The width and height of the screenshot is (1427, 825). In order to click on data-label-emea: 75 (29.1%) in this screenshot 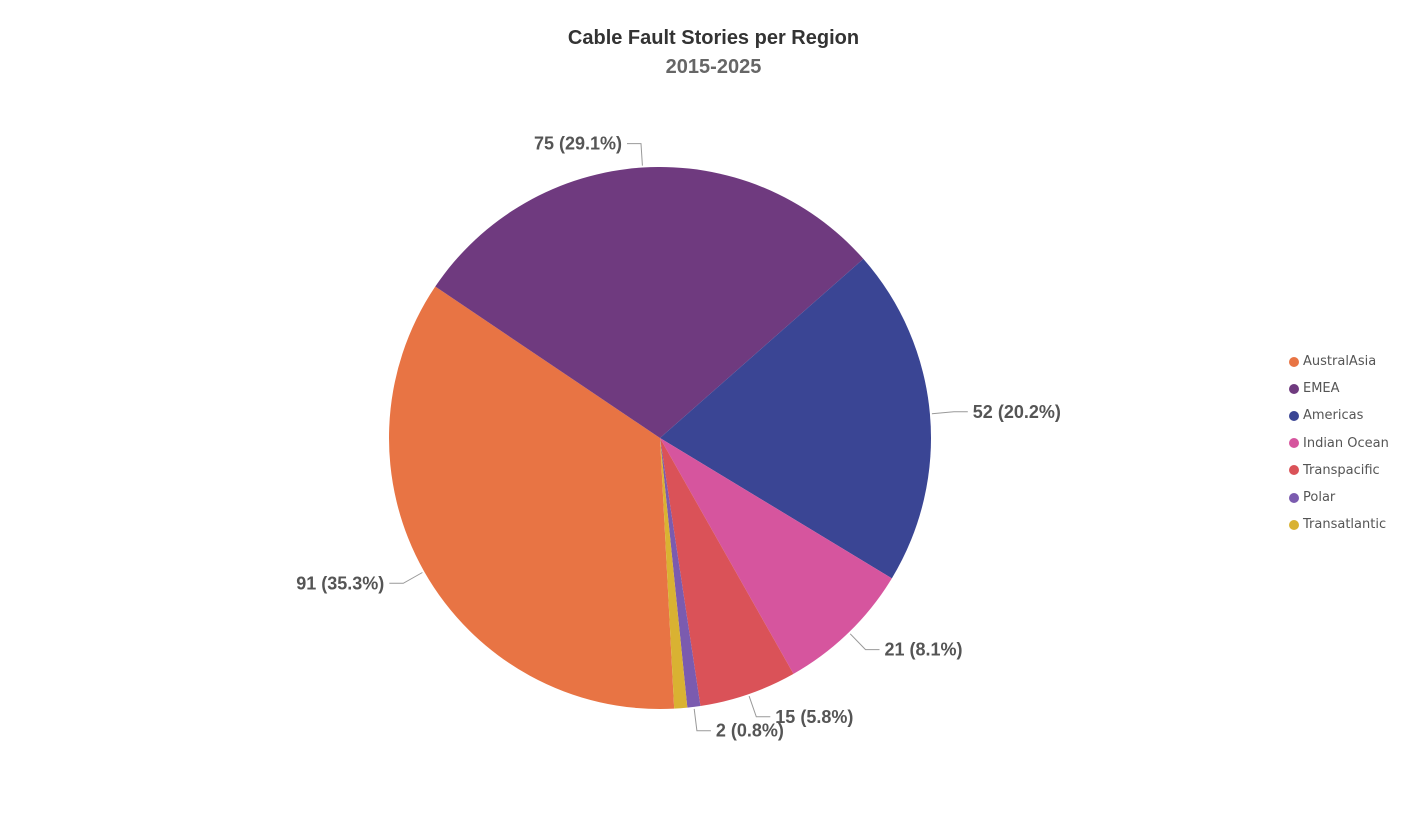, I will do `click(578, 144)`.